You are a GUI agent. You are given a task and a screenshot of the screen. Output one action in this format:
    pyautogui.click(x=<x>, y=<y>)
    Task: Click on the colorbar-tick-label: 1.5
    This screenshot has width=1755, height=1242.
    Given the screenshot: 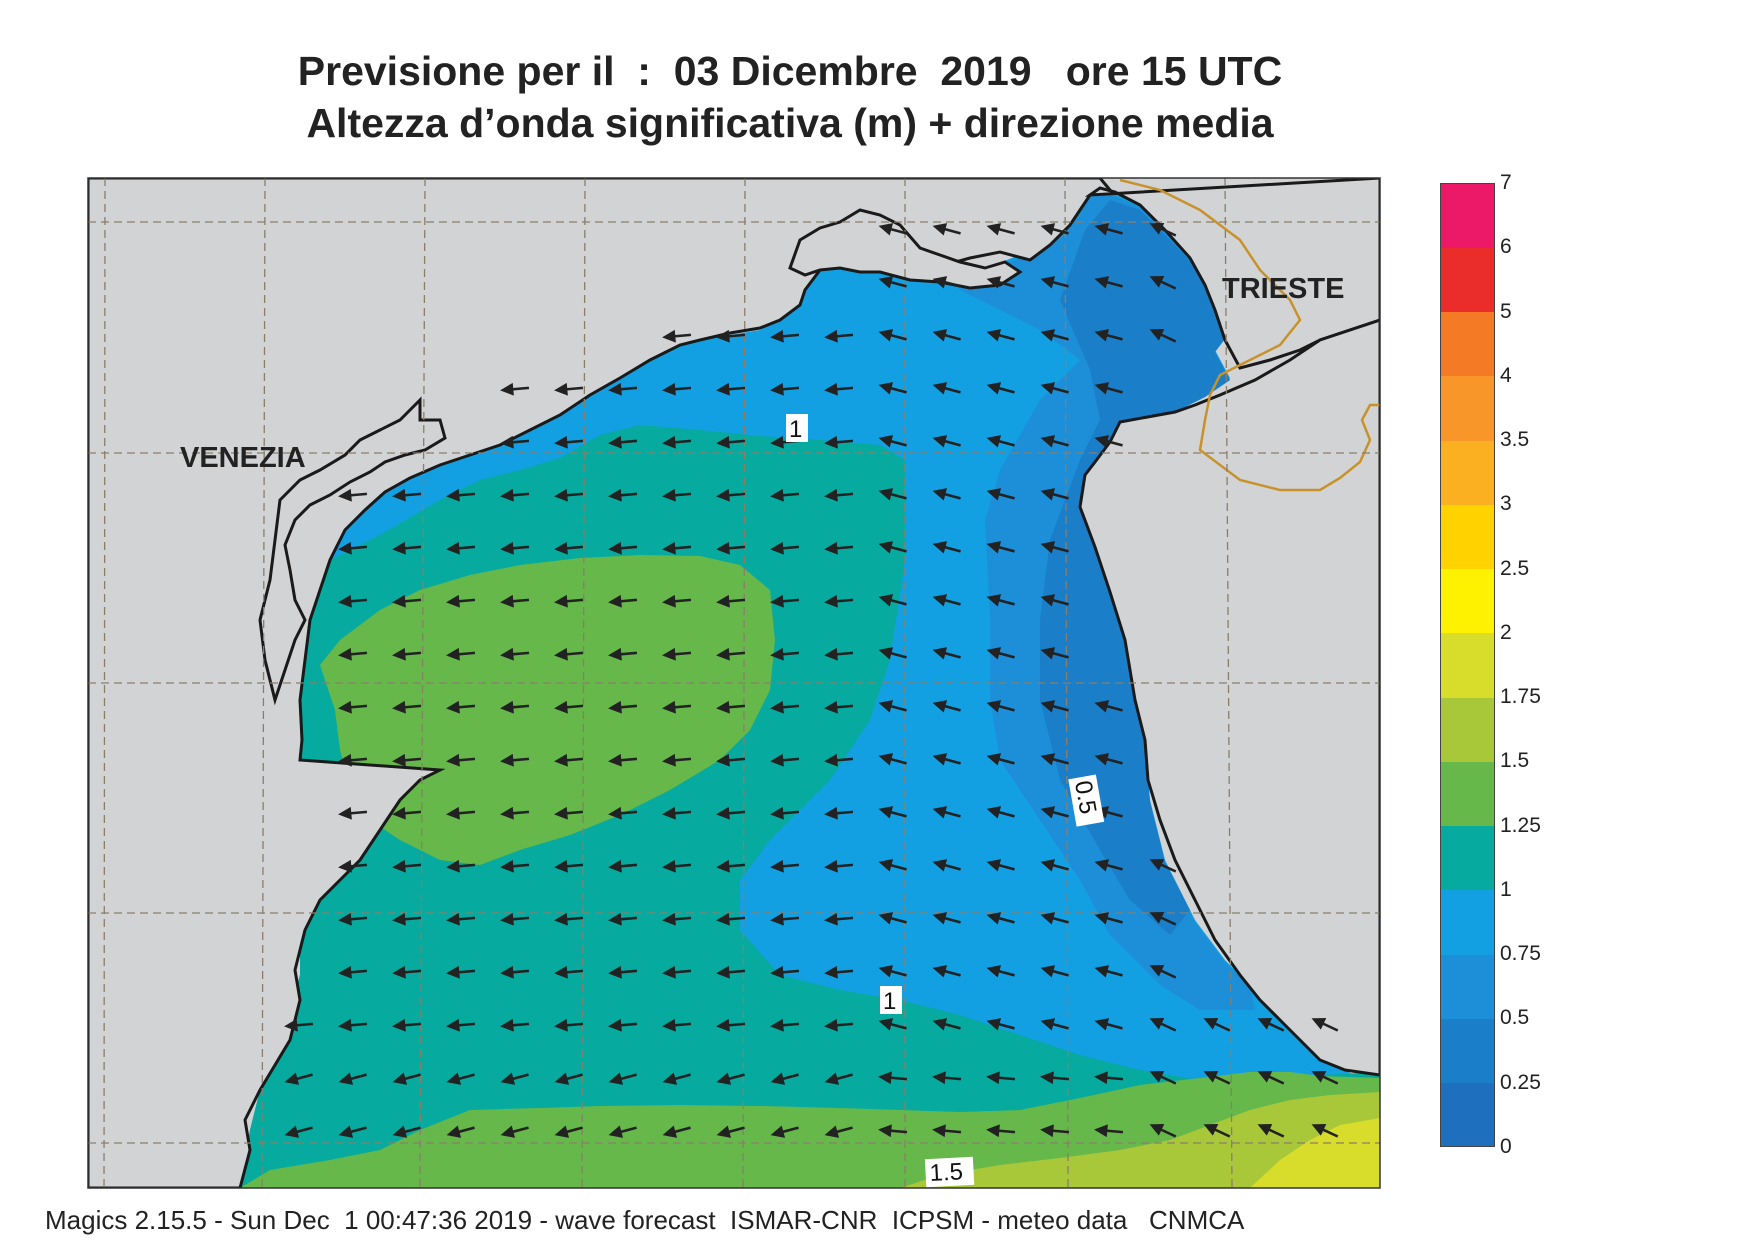 What is the action you would take?
    pyautogui.click(x=1515, y=761)
    